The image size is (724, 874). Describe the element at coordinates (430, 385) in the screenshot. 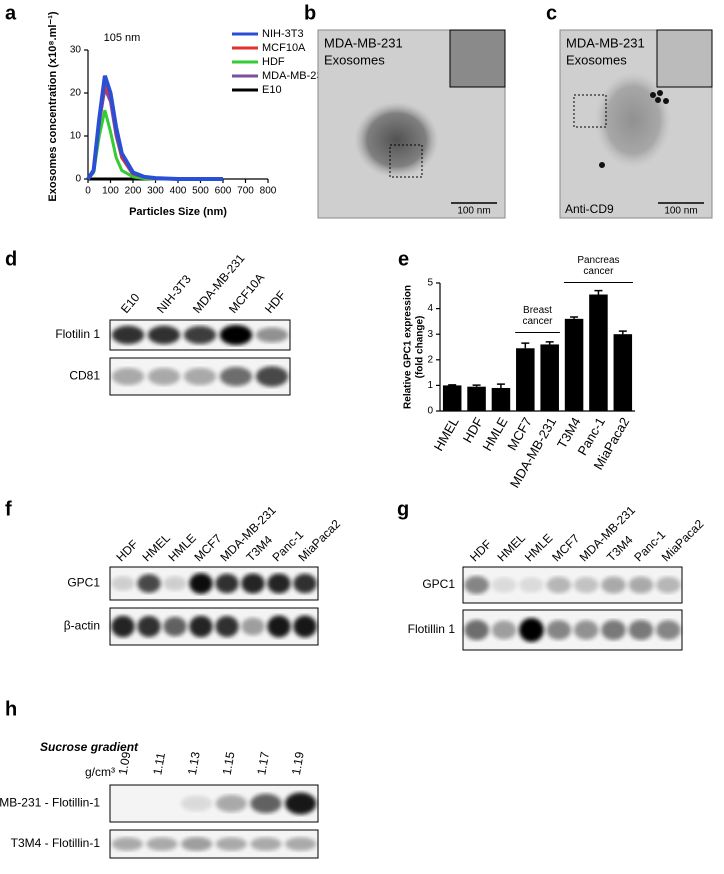

I see `y-tick-label: 1` at that location.